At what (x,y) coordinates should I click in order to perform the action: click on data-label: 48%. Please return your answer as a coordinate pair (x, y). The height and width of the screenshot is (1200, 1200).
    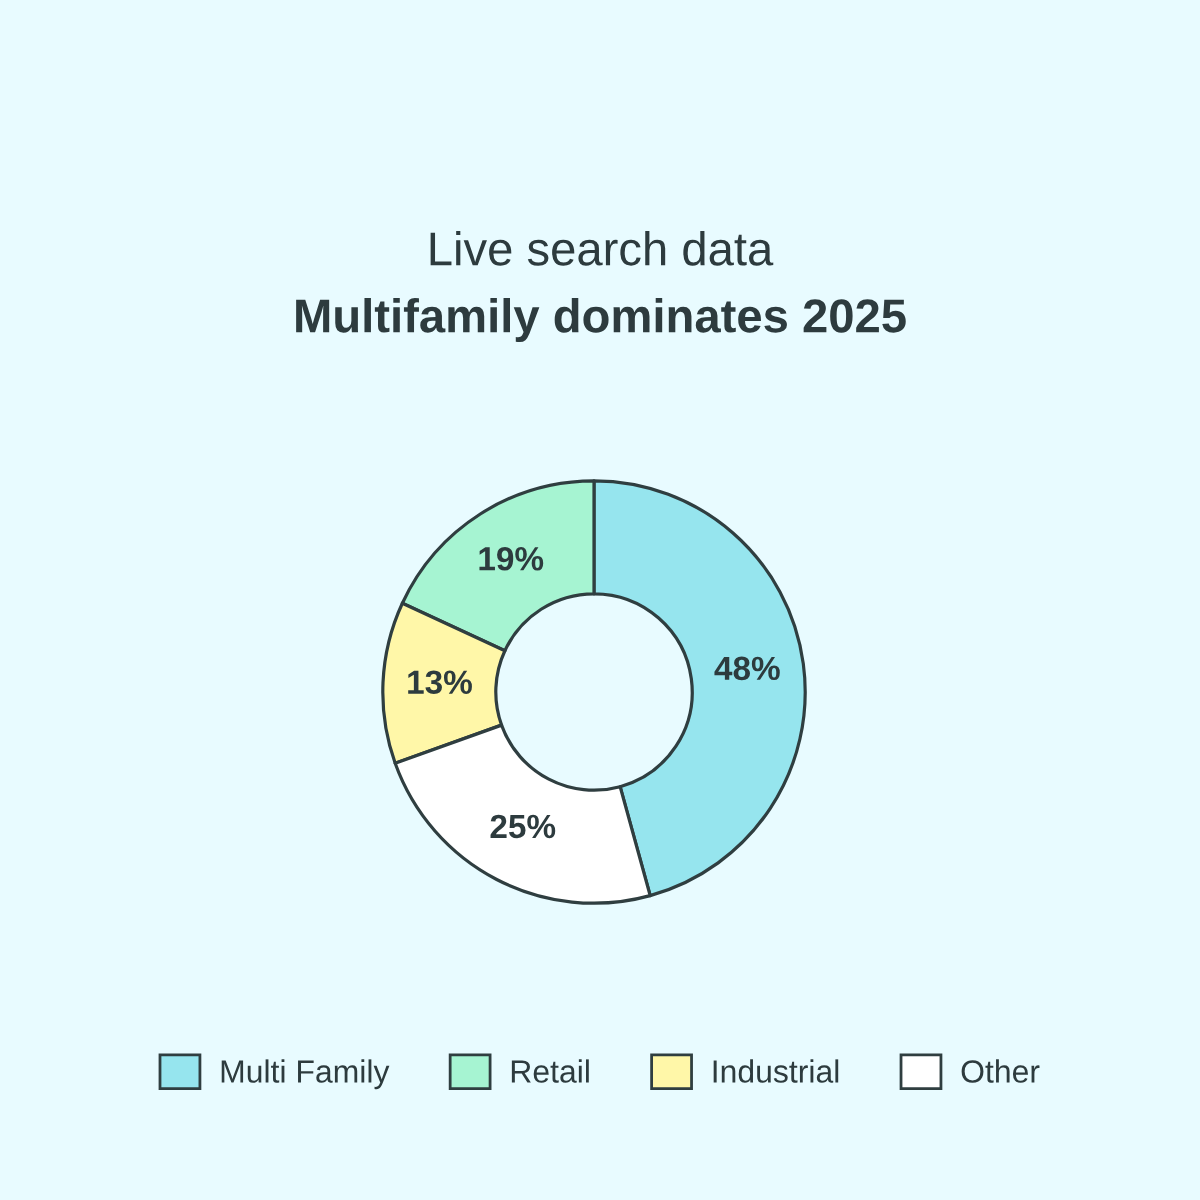
    Looking at the image, I should click on (747, 668).